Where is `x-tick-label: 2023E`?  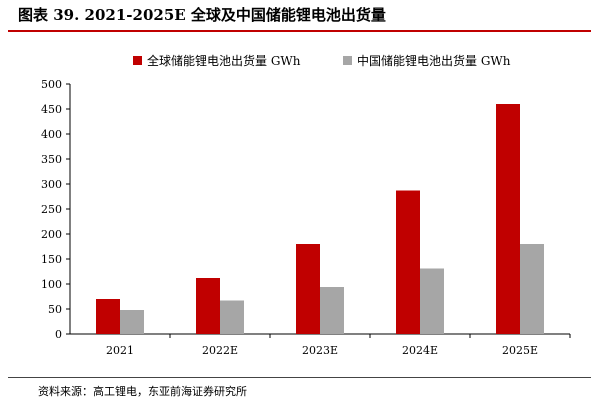 x-tick-label: 2023E is located at coordinates (320, 350).